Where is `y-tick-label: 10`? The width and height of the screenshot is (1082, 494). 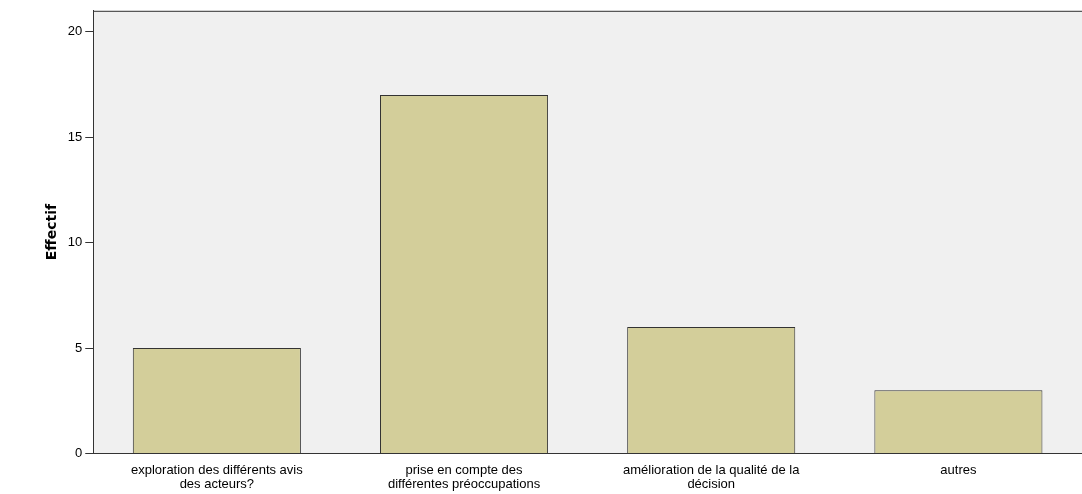 y-tick-label: 10 is located at coordinates (75, 242).